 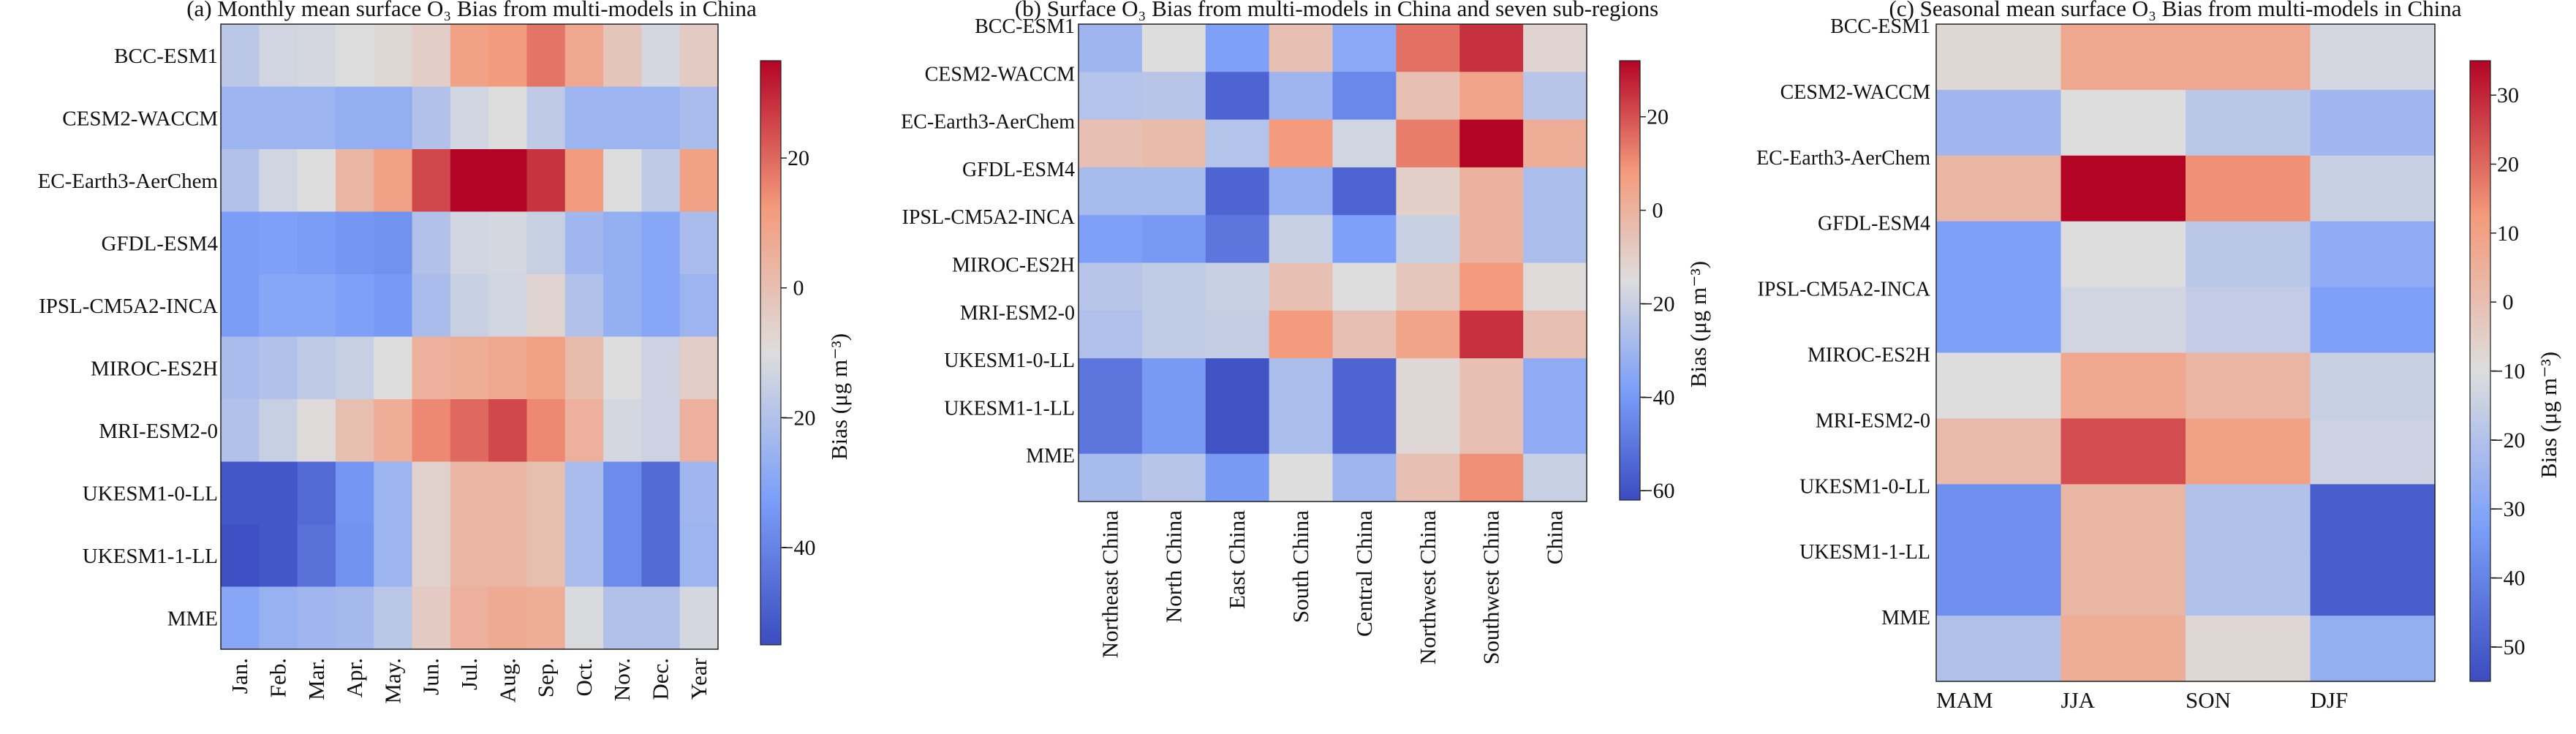 I want to click on row-label: BCC-ESM1, so click(x=1880, y=26).